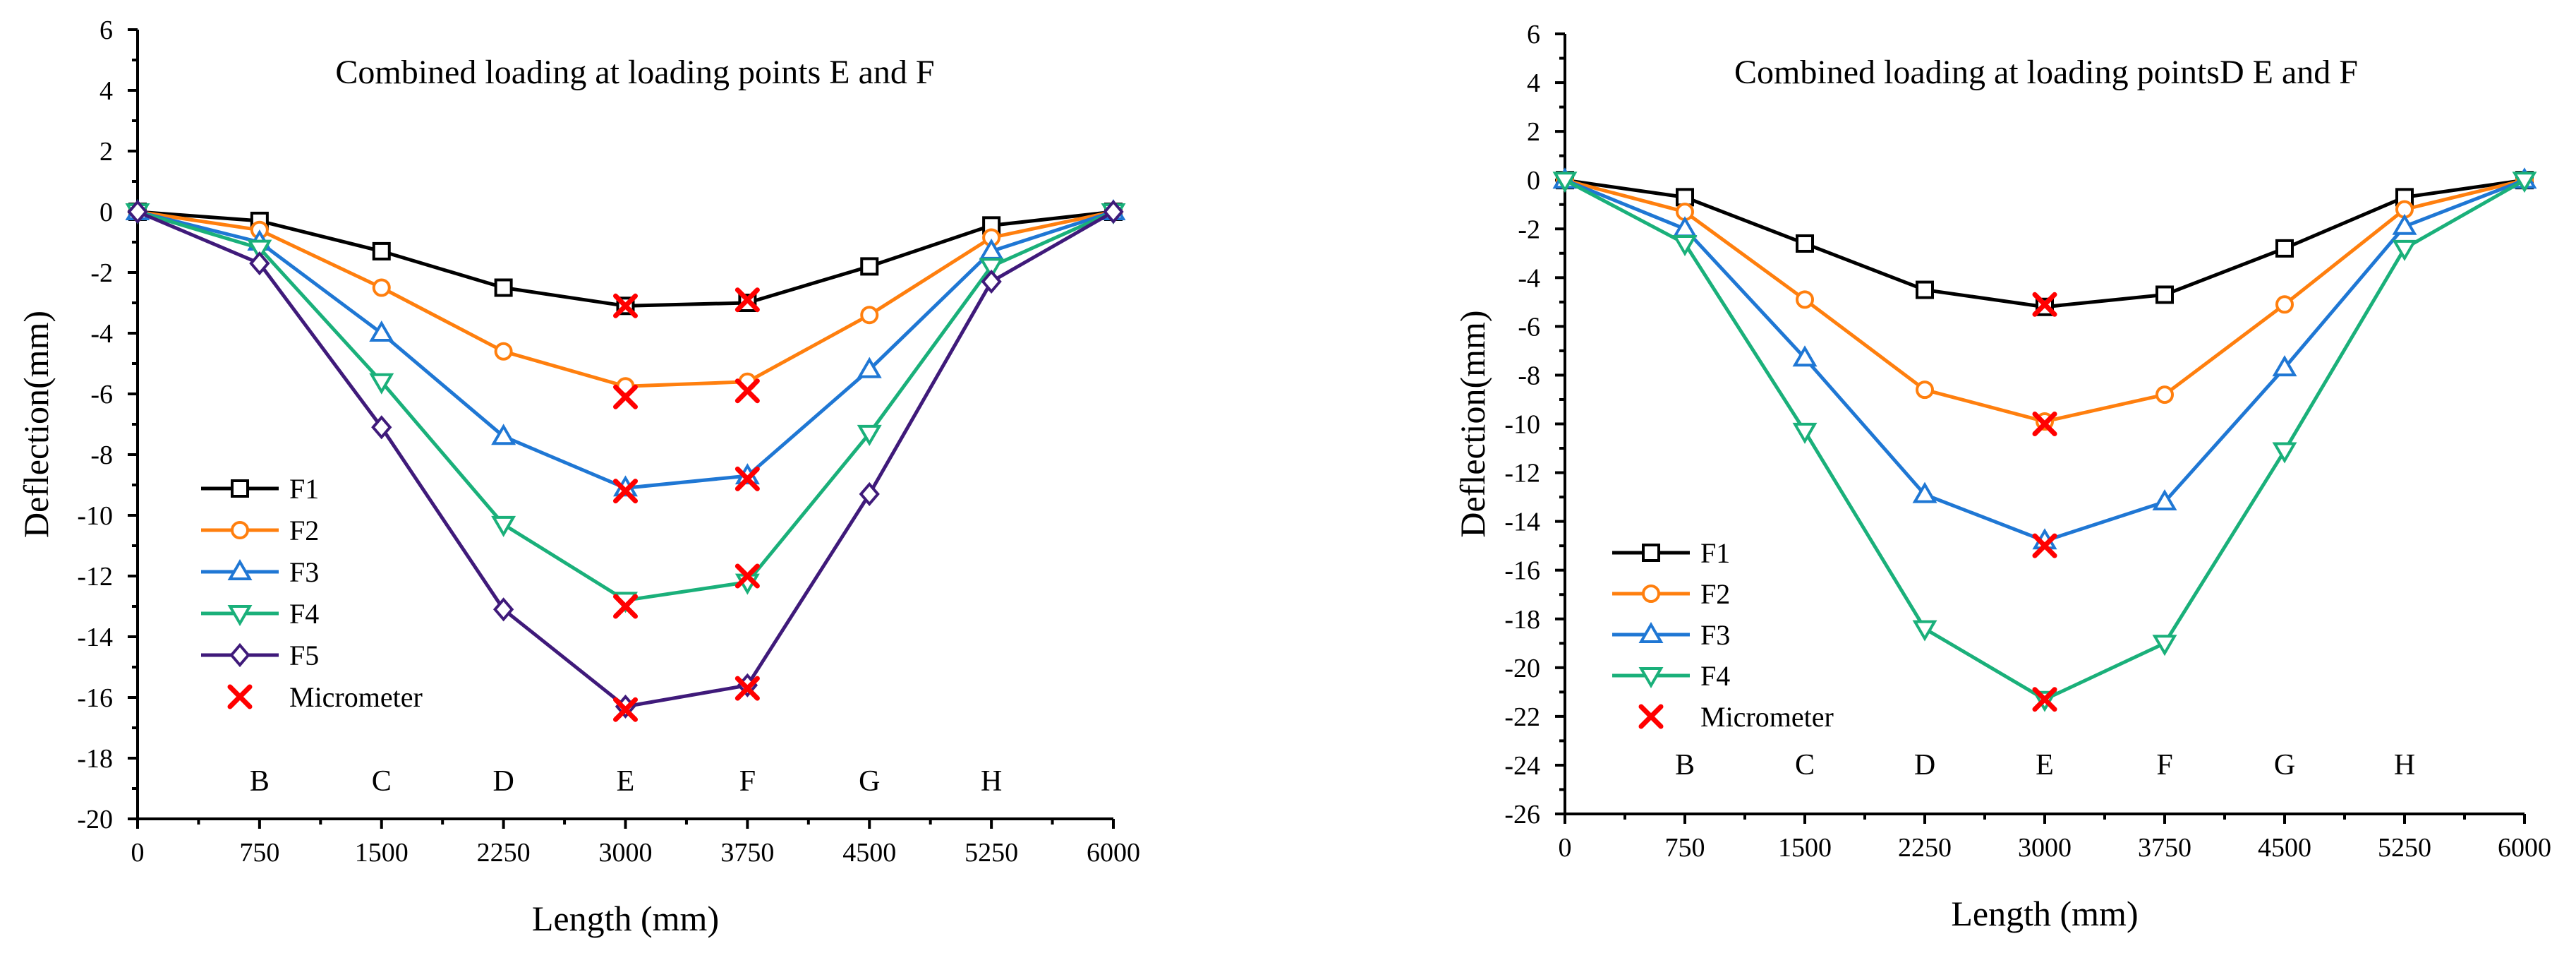  I want to click on legend: F1 F2 F3 F4 Micrometer, so click(1723, 635).